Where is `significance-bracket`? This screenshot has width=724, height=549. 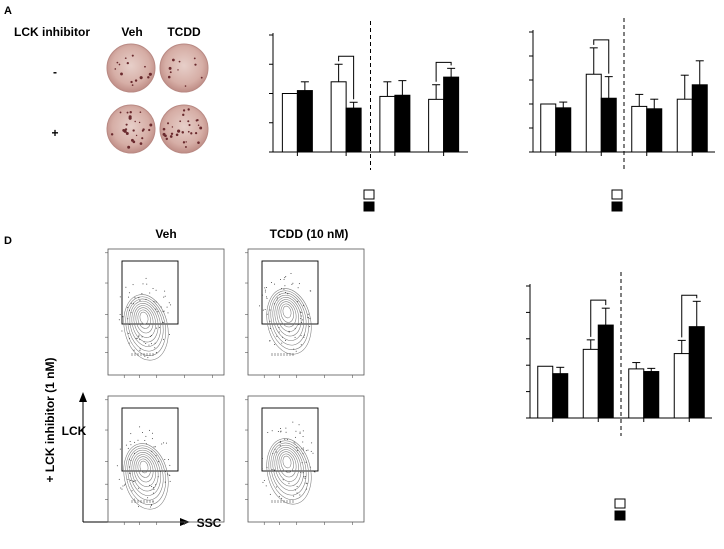 significance-bracket is located at coordinates (443, 71).